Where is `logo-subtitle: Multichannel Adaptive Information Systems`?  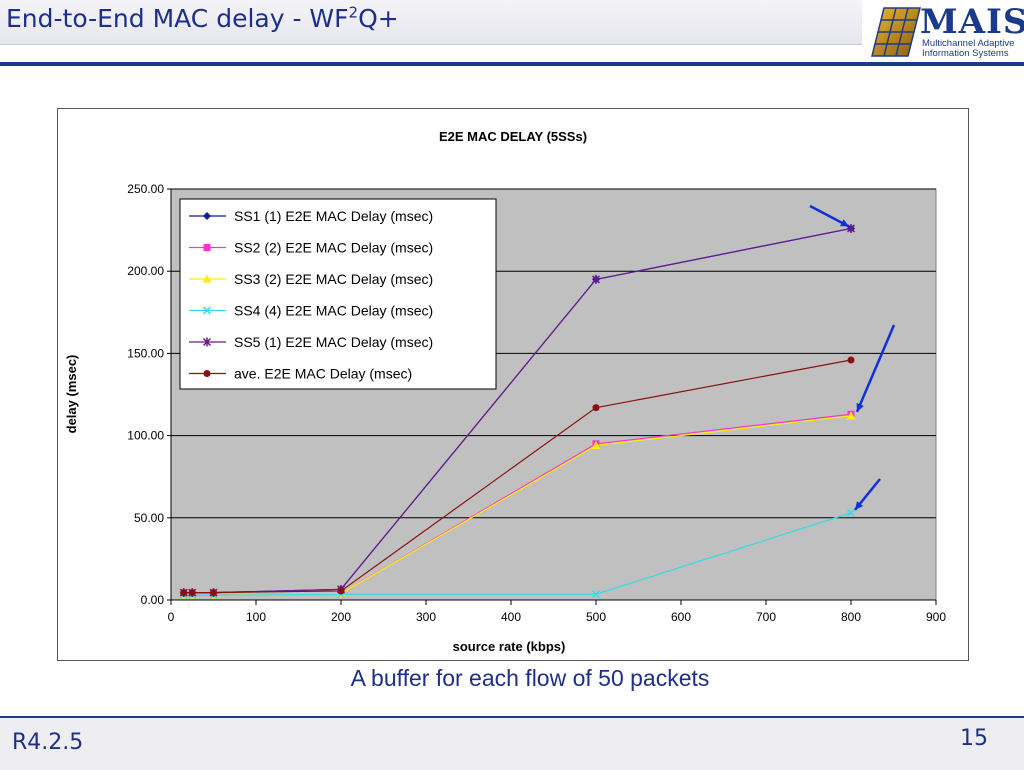 logo-subtitle: Multichannel Adaptive Information Systems is located at coordinates (968, 48).